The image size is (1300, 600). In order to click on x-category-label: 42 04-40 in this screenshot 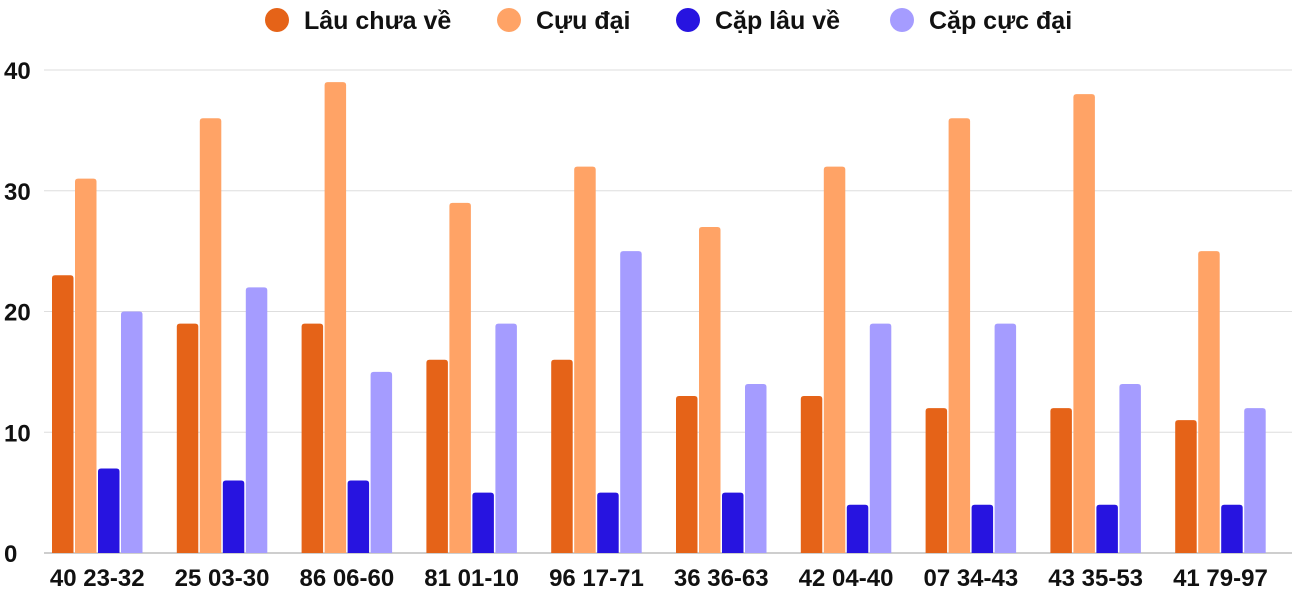, I will do `click(846, 578)`.